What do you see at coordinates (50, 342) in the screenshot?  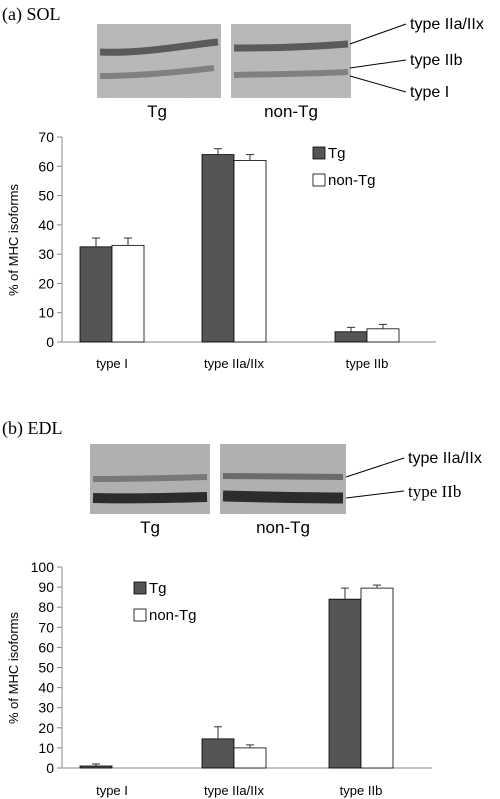 I see `chart-a-ytick-label: 0` at bounding box center [50, 342].